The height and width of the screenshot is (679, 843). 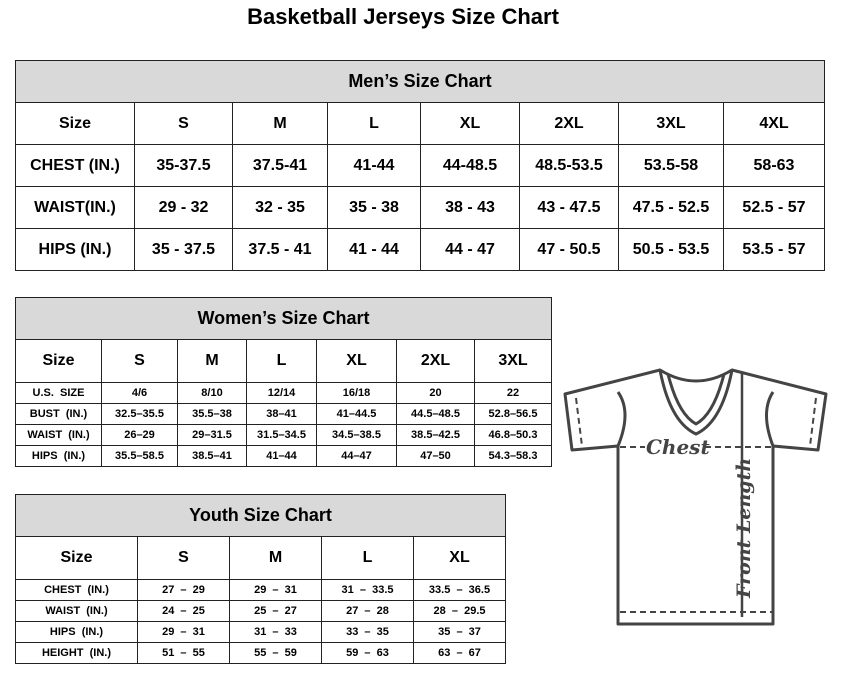 I want to click on table-cell: 12/14, so click(x=281, y=393).